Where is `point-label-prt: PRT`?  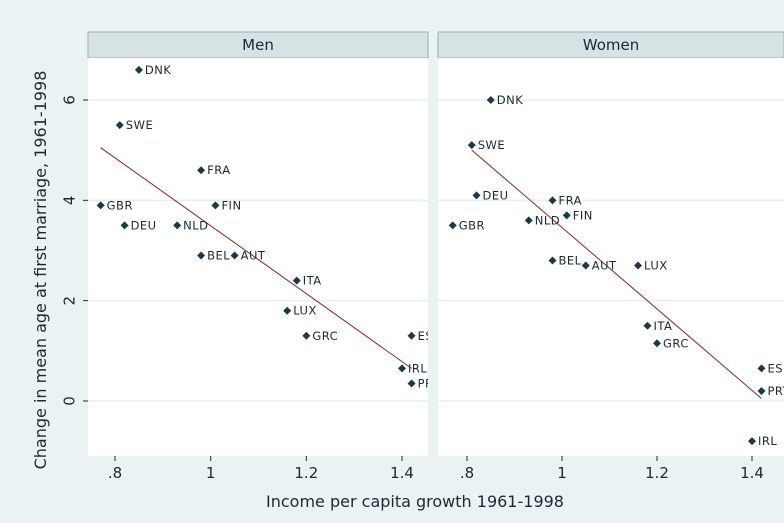
point-label-prt: PRT is located at coordinates (776, 391).